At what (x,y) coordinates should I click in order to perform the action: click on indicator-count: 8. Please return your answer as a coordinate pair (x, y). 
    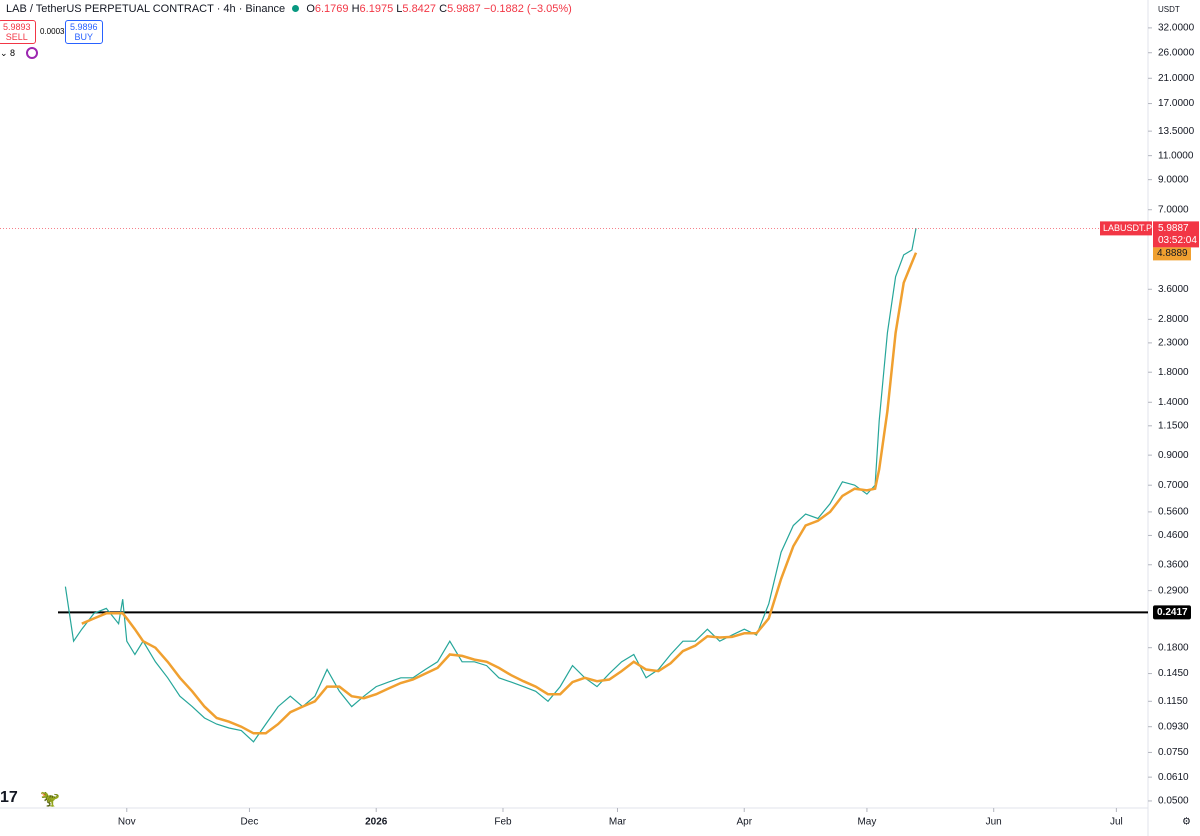
    Looking at the image, I should click on (13, 53).